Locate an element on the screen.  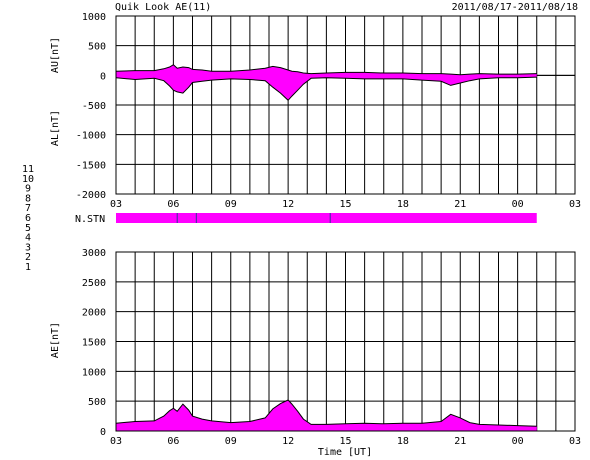
ae-y-ticks: 3000 2500 2000 1500 1000 500 0 is located at coordinates (94, 343).